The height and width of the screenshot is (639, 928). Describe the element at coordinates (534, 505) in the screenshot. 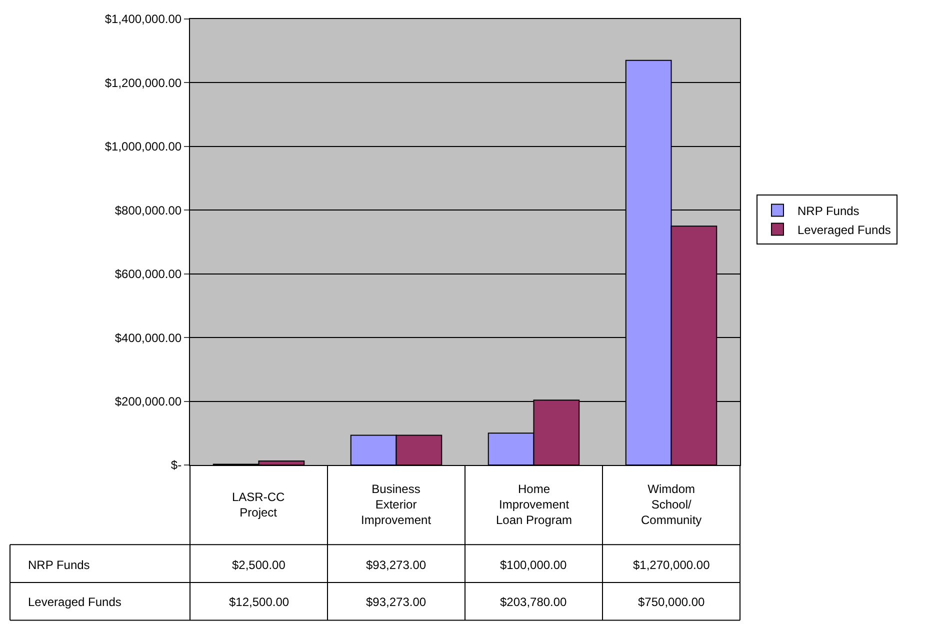

I see `x-tick-label: Home Improvement Loan Program` at that location.